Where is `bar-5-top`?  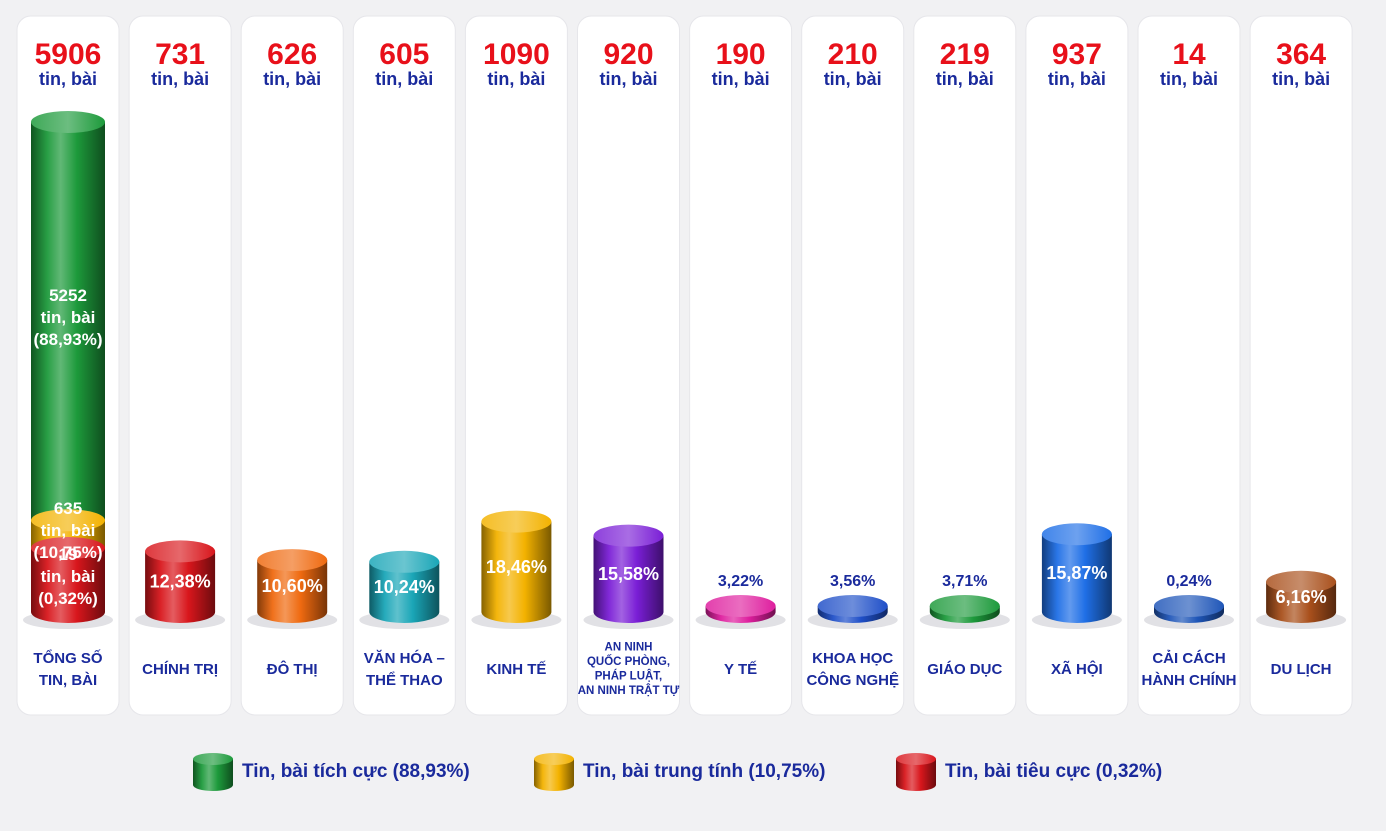
bar-5-top is located at coordinates (628, 535).